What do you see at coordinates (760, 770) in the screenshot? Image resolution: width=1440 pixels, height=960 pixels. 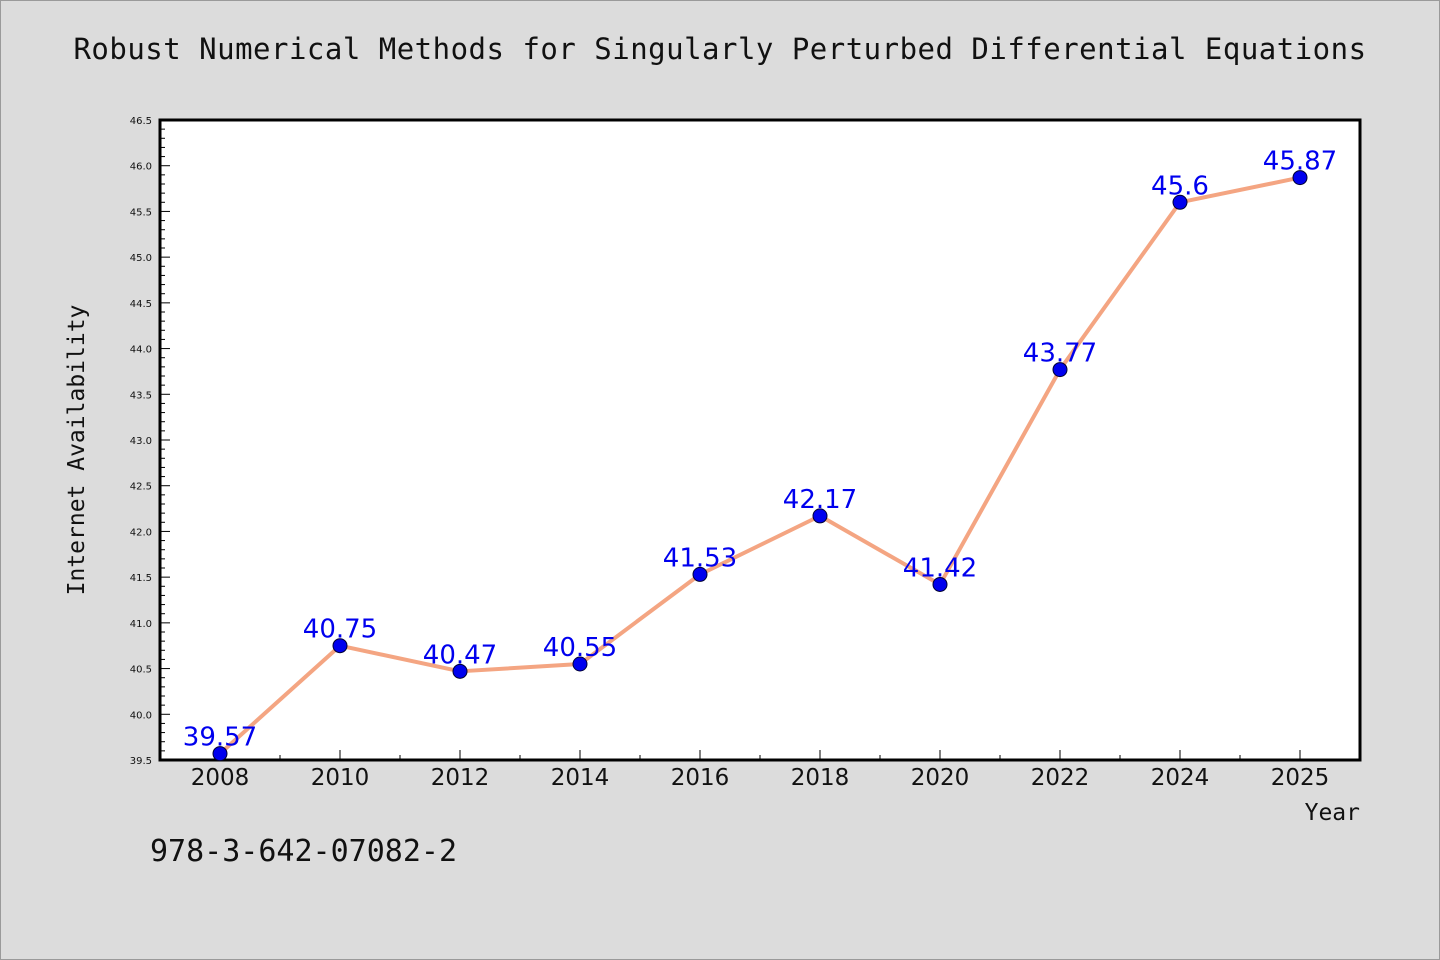 I see `x-axis: 2008 2010 2012 2014 2016 2018 2020 2022 2024 2025` at bounding box center [760, 770].